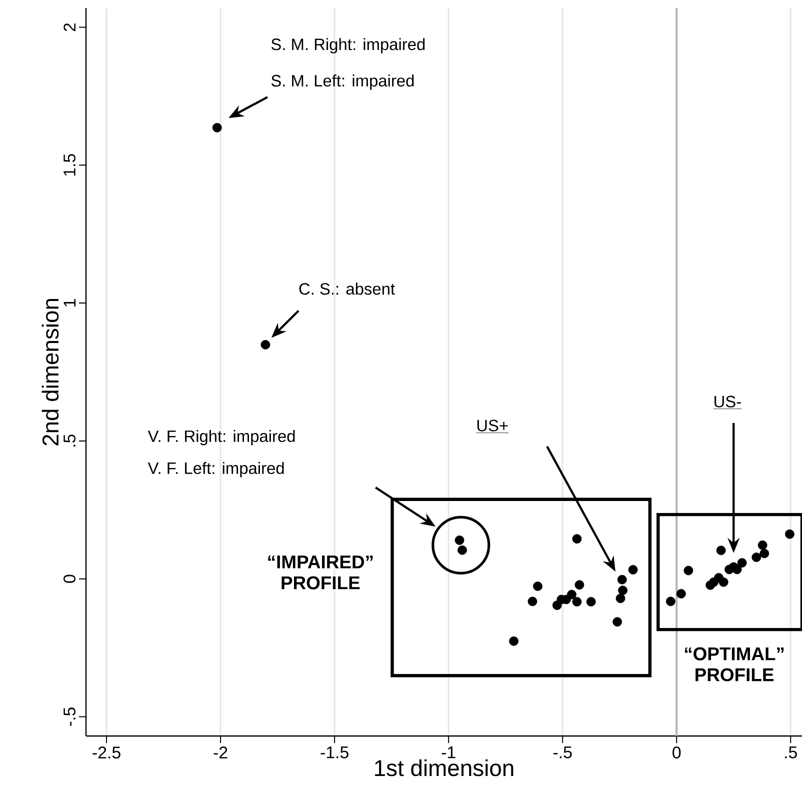 Image resolution: width=802 pixels, height=811 pixels. I want to click on annotation: V. F. Left: impaired, so click(216, 470).